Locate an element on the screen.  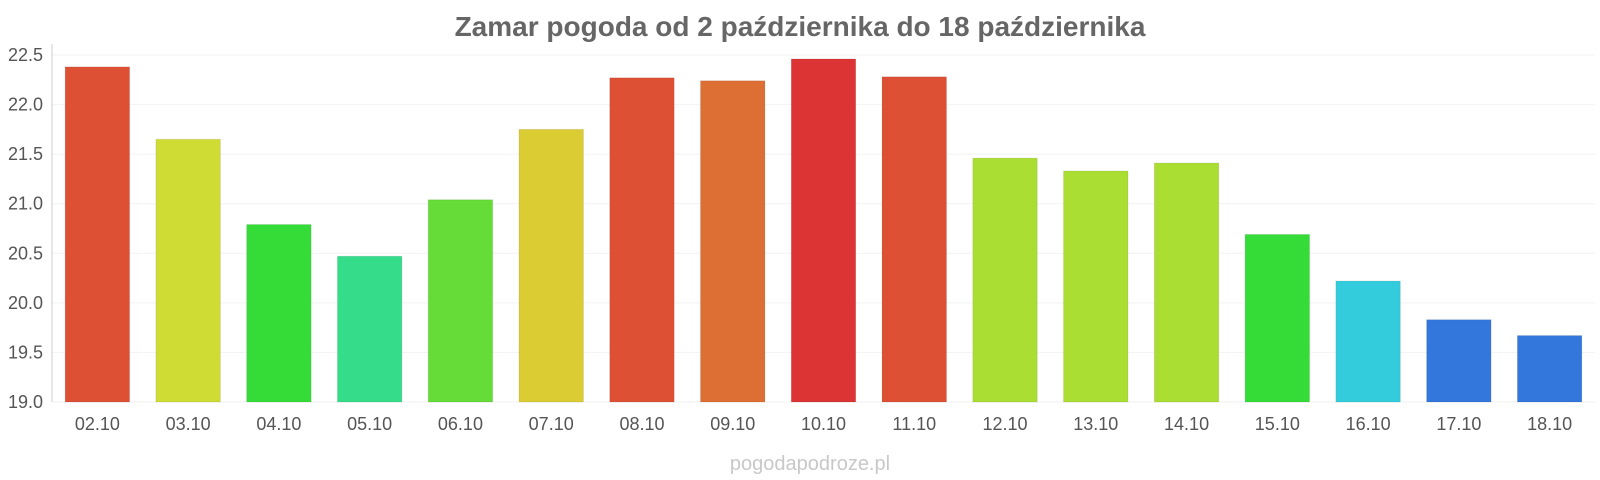
x-tick-label: 02.10 is located at coordinates (97, 424).